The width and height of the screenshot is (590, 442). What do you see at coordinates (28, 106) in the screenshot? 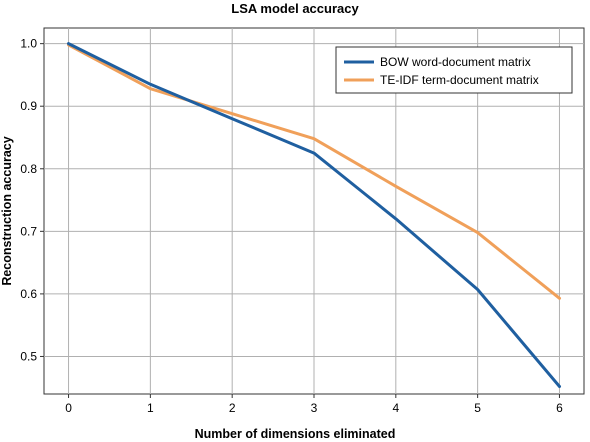
I see `y-tick-label: 0.9` at bounding box center [28, 106].